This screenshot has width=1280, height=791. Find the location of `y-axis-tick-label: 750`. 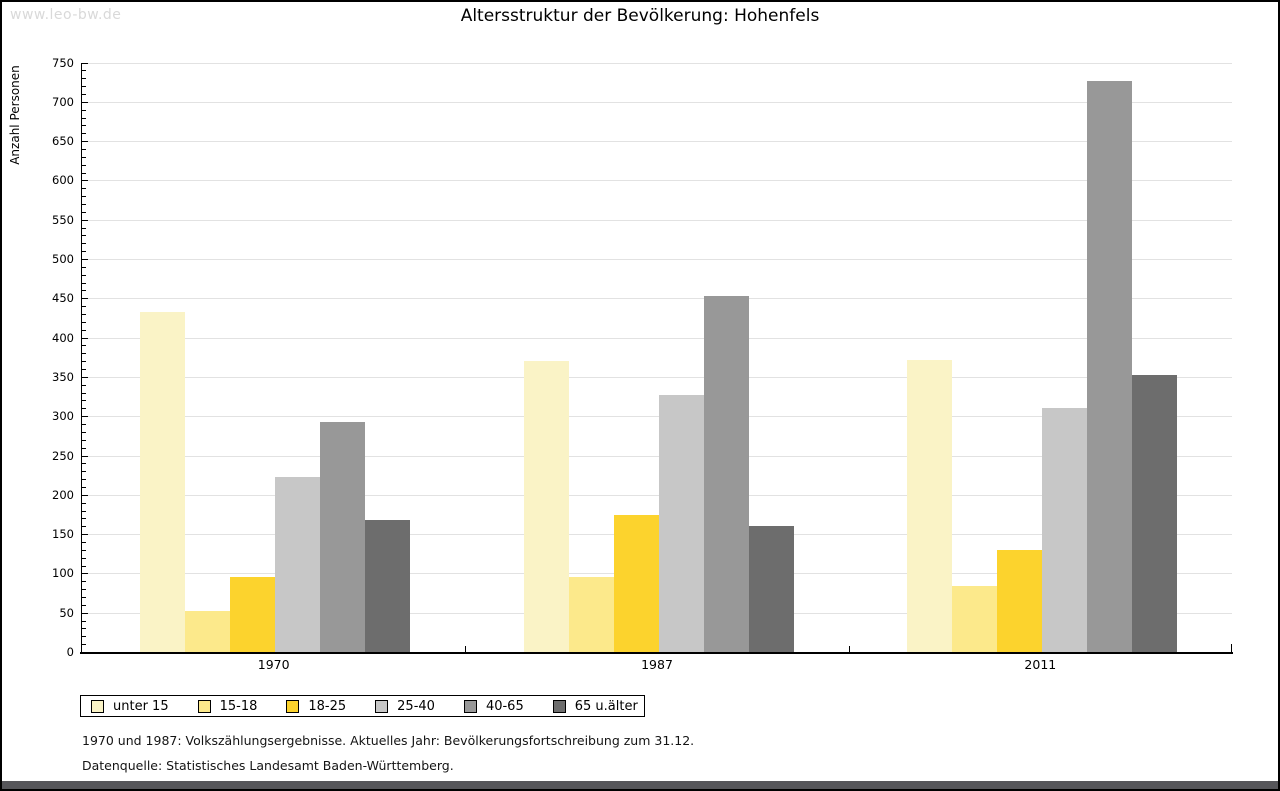

y-axis-tick-label: 750 is located at coordinates (63, 62).